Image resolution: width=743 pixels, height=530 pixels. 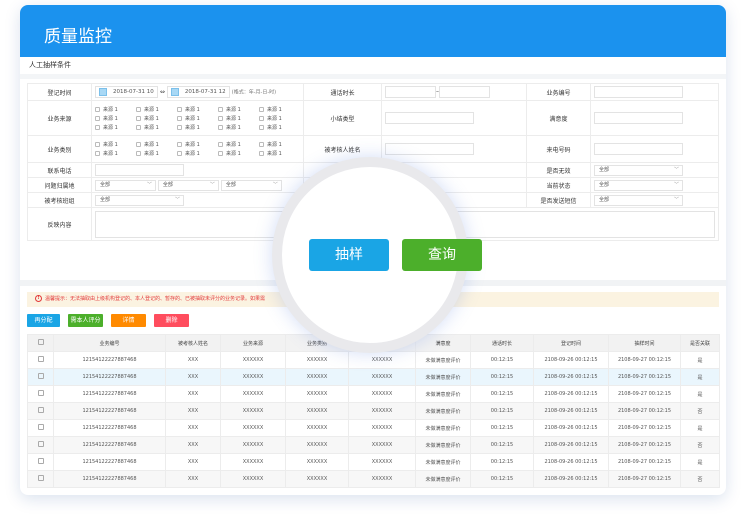 I want to click on delete-button: 删除, so click(x=171, y=320).